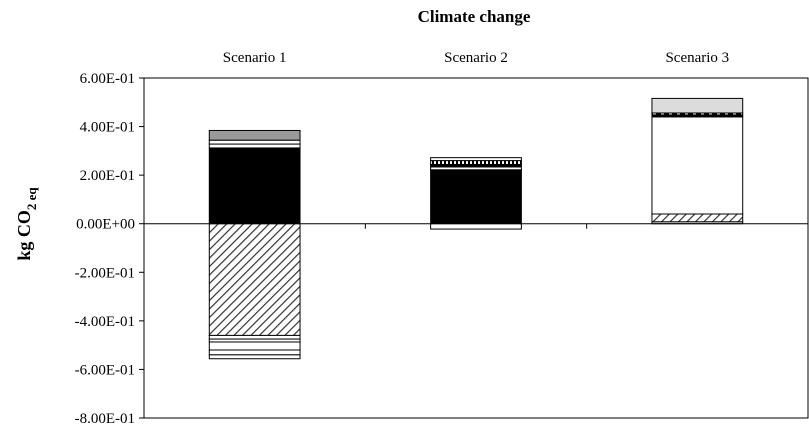 This screenshot has width=809, height=433. I want to click on y-tick-label: -8.00E-01, so click(105, 419).